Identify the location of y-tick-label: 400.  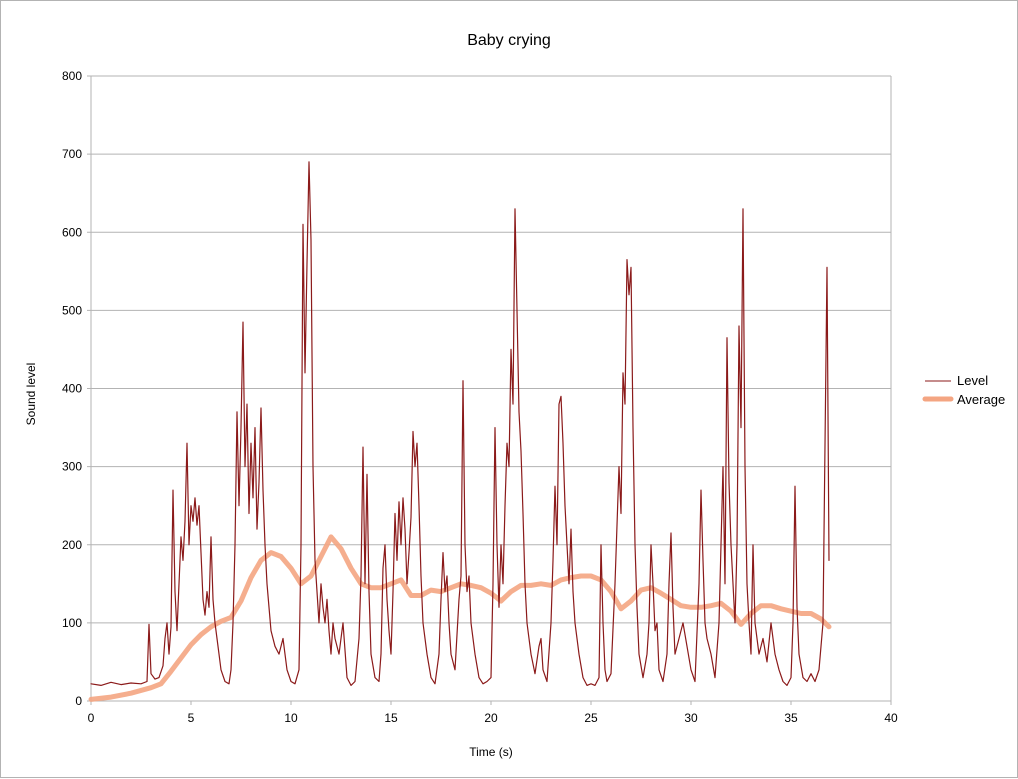
(72, 389).